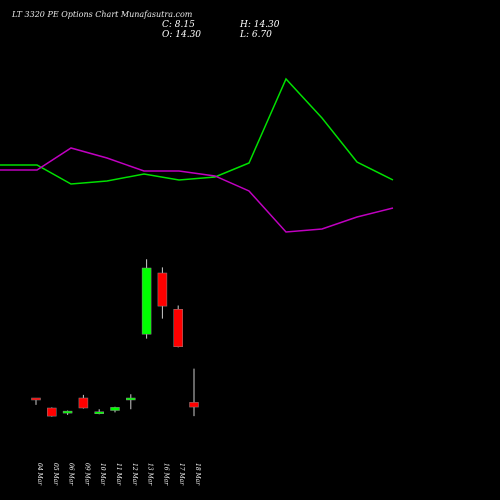 This screenshot has width=500, height=500. Describe the element at coordinates (55, 474) in the screenshot. I see `x-tick-label: 05 Mar` at that location.